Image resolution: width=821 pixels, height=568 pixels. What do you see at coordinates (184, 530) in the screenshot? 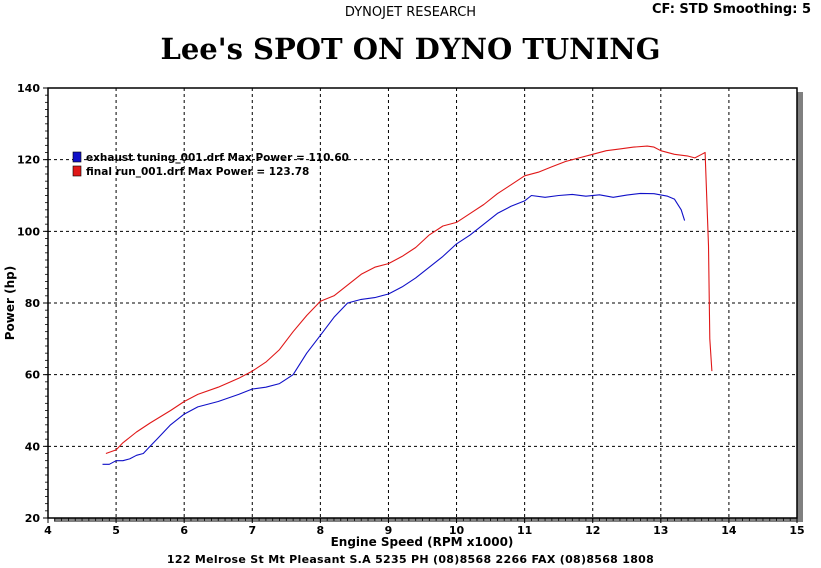
I see `x-tick-label: 6` at bounding box center [184, 530].